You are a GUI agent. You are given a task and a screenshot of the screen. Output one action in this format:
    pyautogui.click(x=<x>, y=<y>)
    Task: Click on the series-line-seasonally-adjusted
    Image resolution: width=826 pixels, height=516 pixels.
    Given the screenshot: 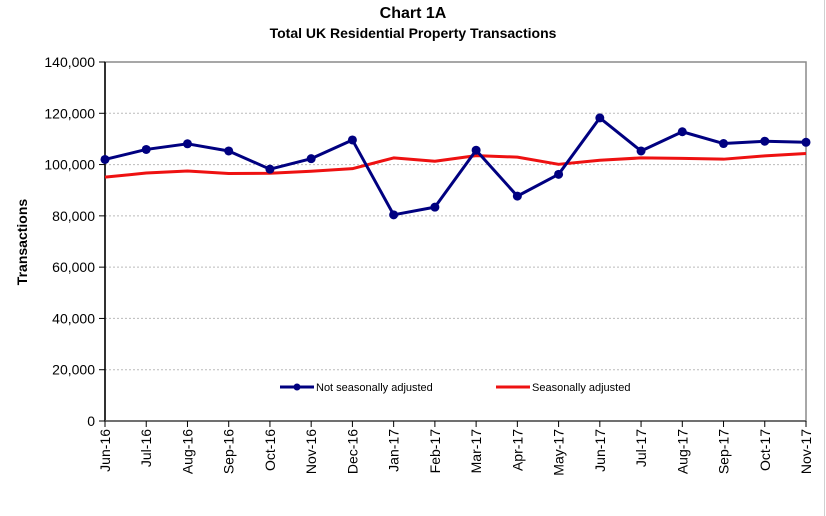 What is the action you would take?
    pyautogui.click(x=455, y=165)
    